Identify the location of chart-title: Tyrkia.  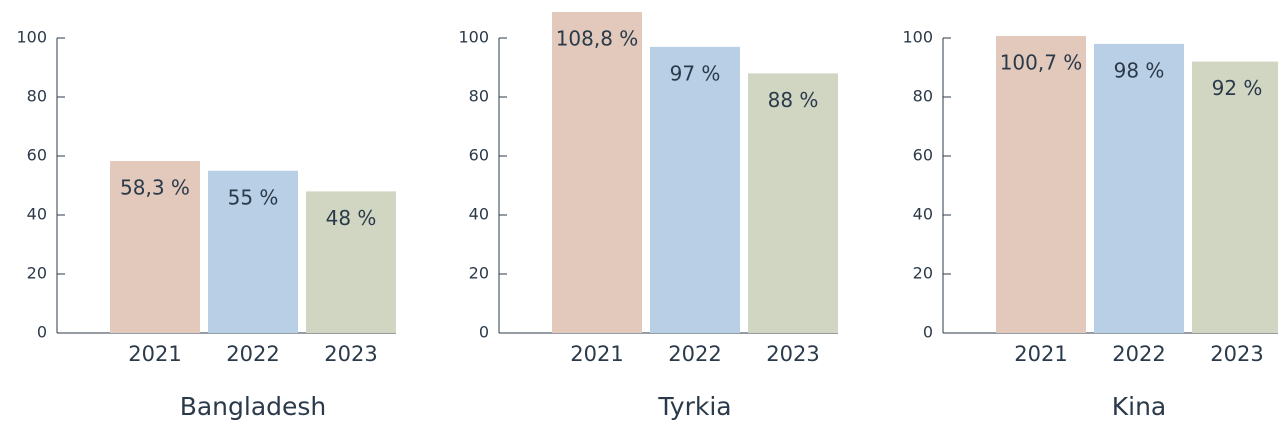
(694, 406).